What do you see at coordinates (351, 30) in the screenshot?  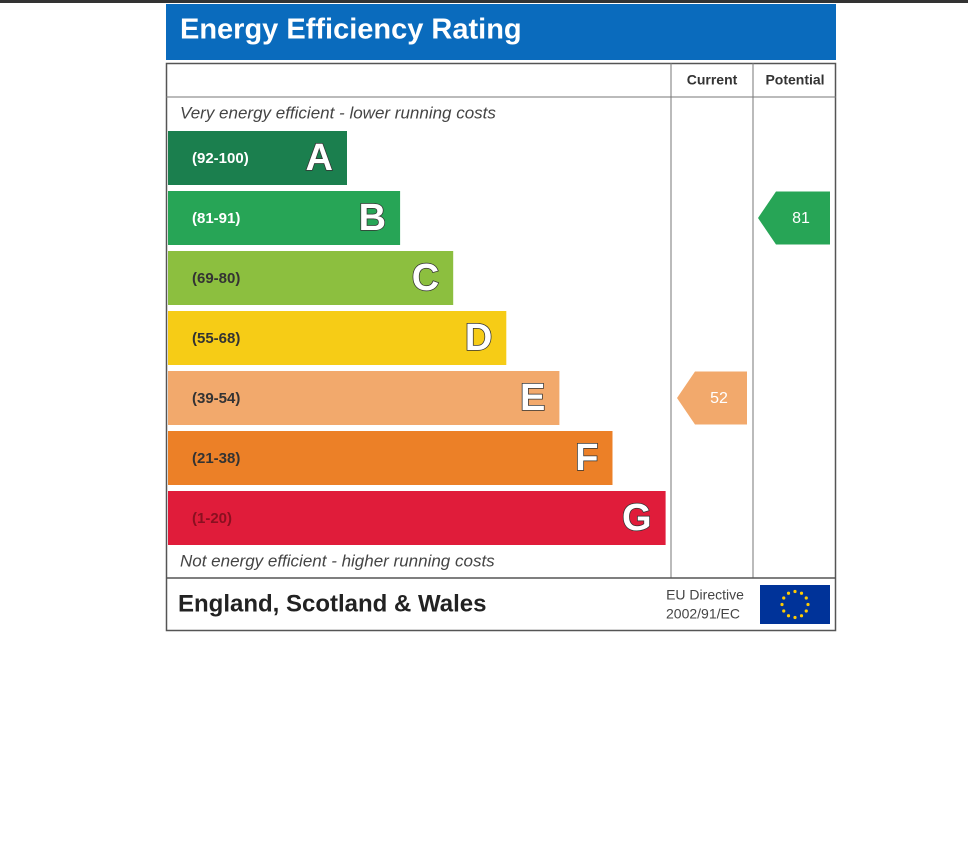 I see `title: Energy Efficiency Rating` at bounding box center [351, 30].